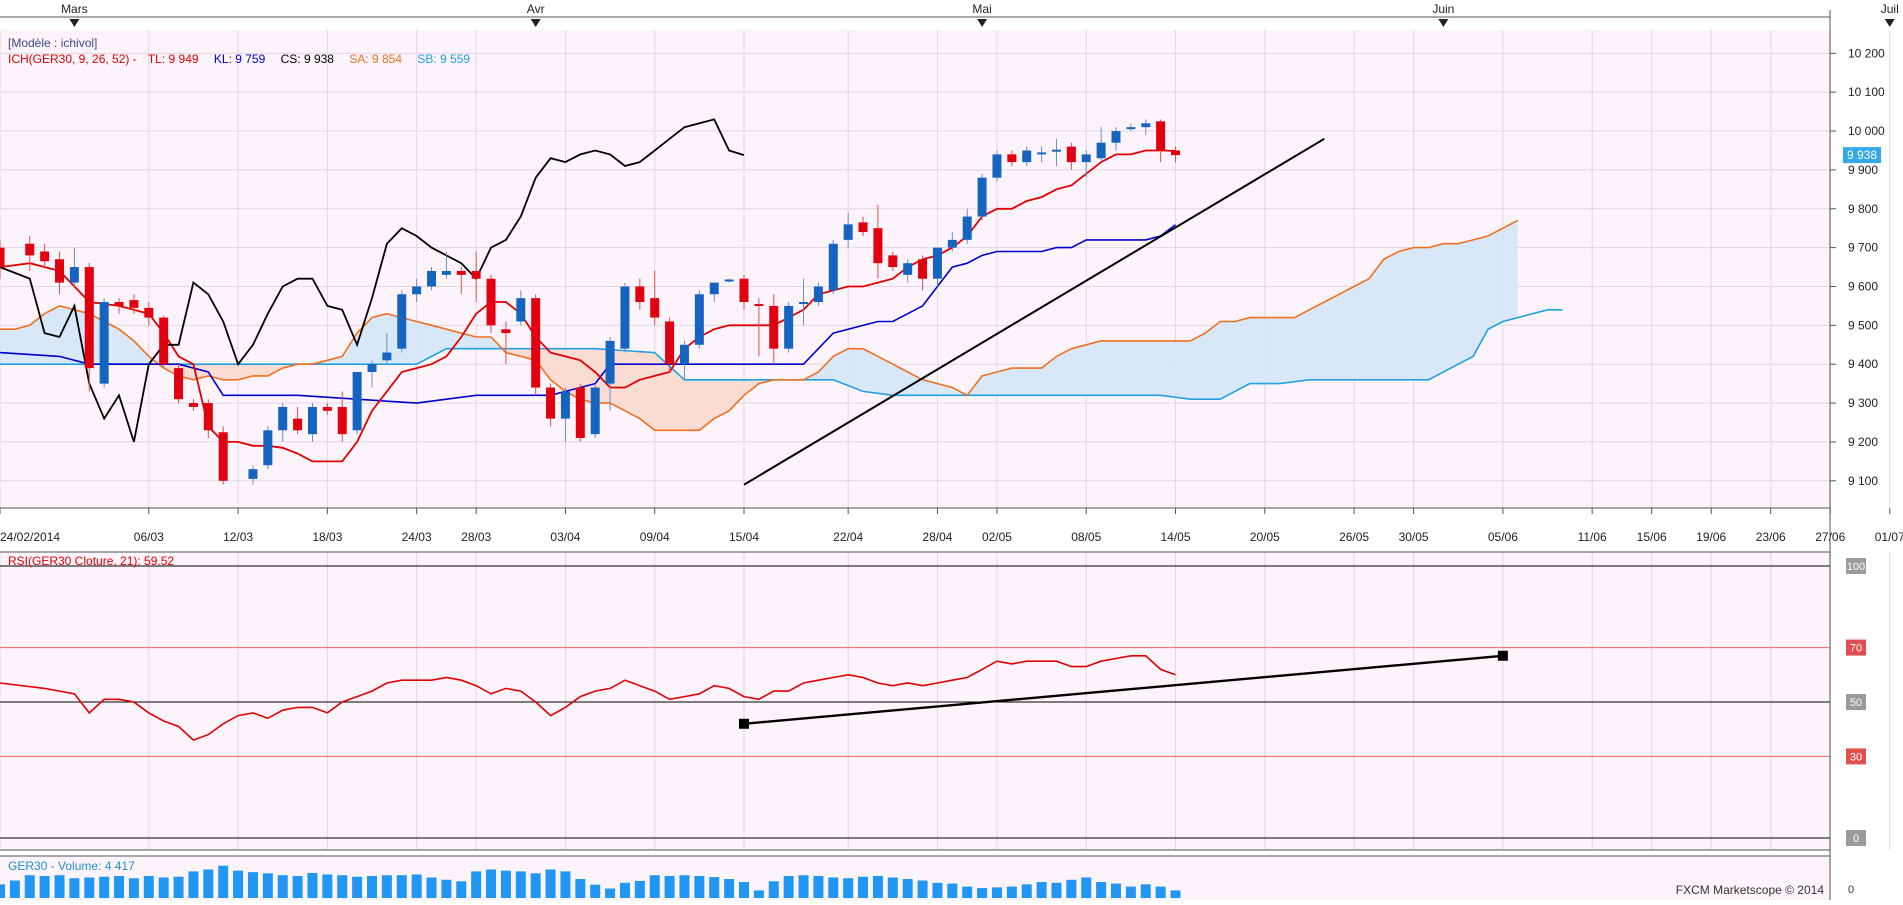  I want to click on price-tick-label: 10 000, so click(1866, 131).